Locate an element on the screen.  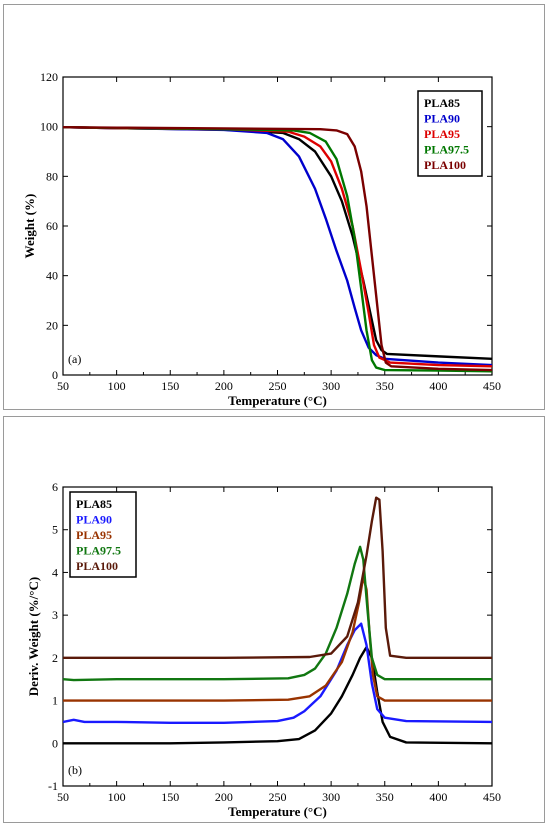
series-line-pla85 is located at coordinates (277, 695).